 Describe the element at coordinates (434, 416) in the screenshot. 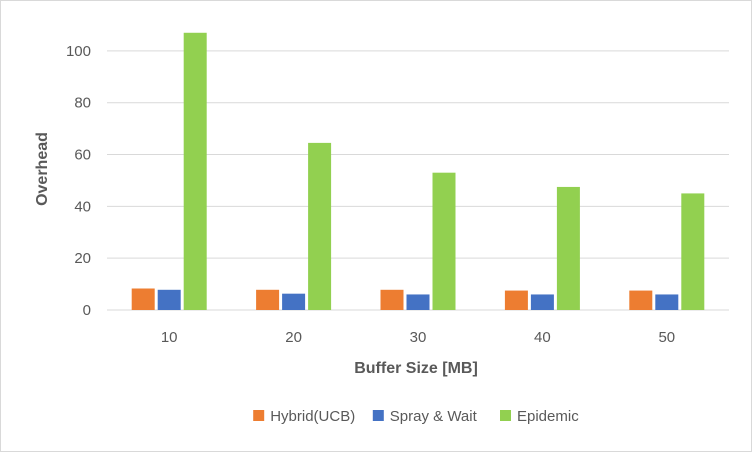

I see `legend-label: Spray & Wait` at that location.